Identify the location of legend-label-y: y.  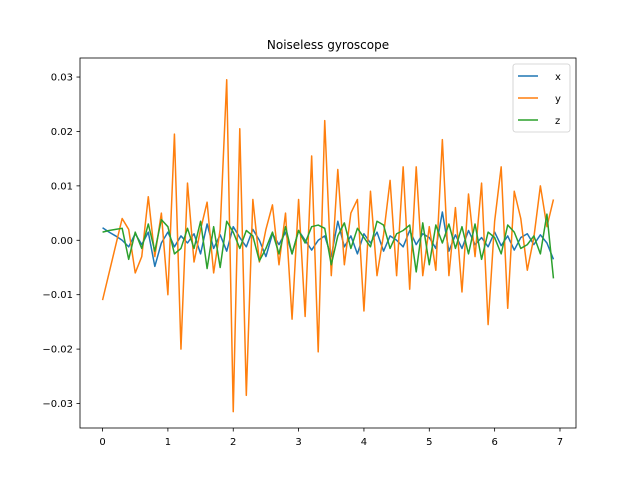
(558, 99).